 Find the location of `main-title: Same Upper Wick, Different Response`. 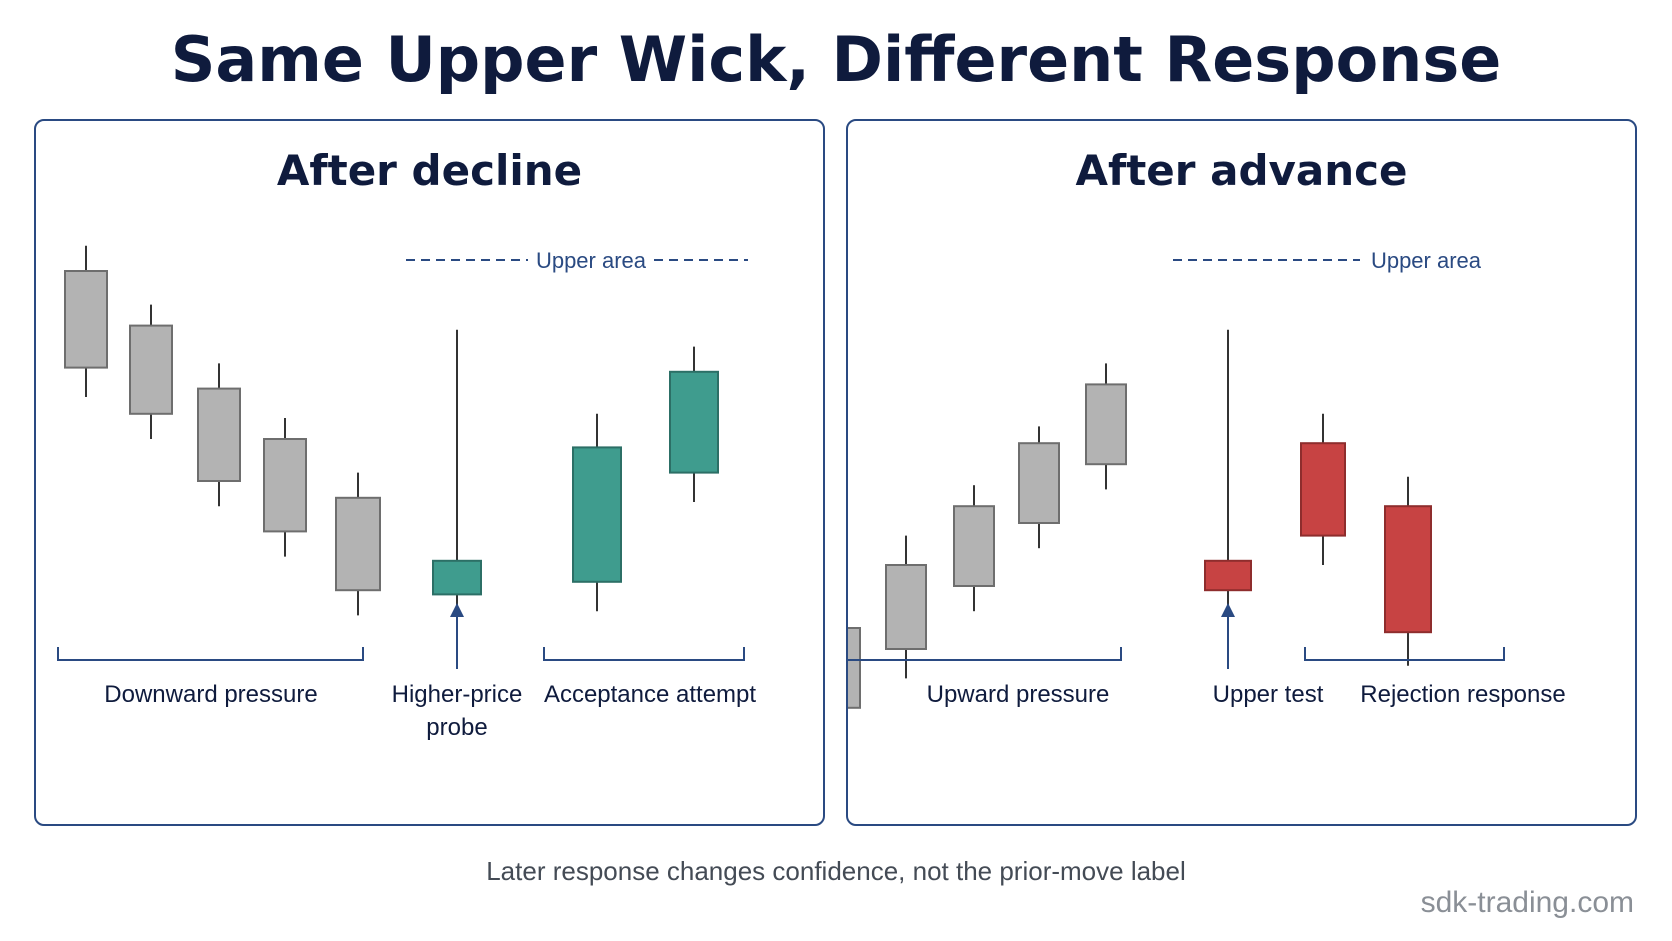

main-title: Same Upper Wick, Different Response is located at coordinates (836, 59).